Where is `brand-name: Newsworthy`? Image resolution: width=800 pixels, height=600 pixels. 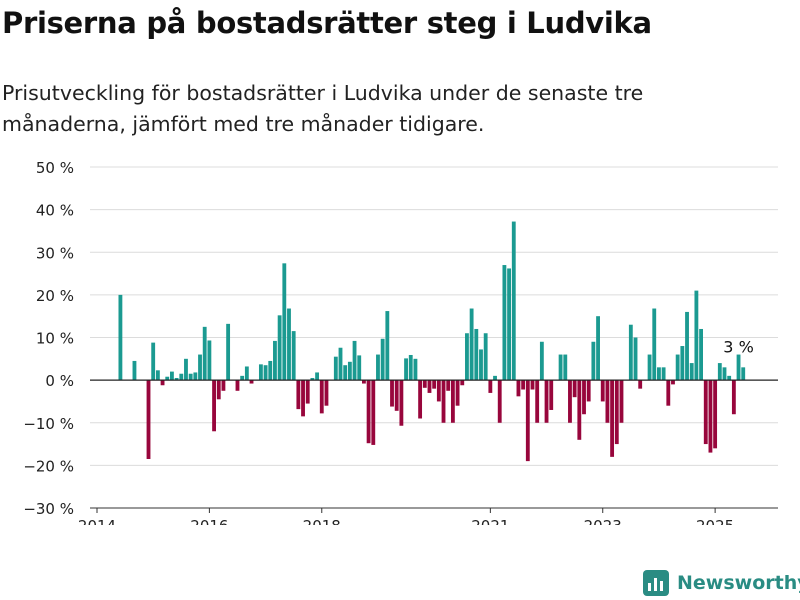
brand-name: Newsworthy is located at coordinates (738, 583).